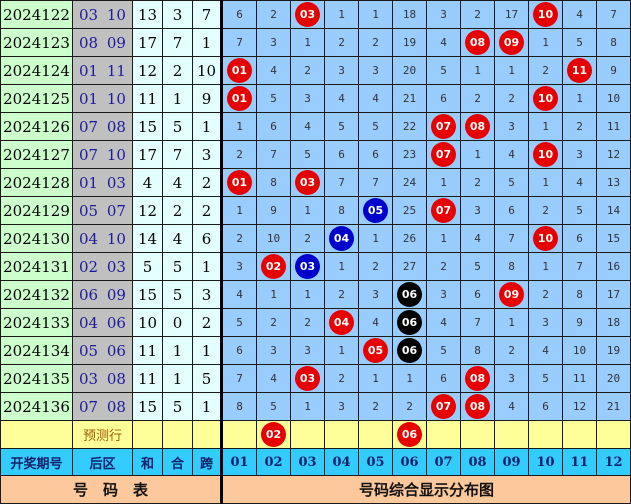 This screenshot has width=631, height=504. What do you see at coordinates (307, 182) in the screenshot?
I see `number-ball-red: 03` at bounding box center [307, 182].